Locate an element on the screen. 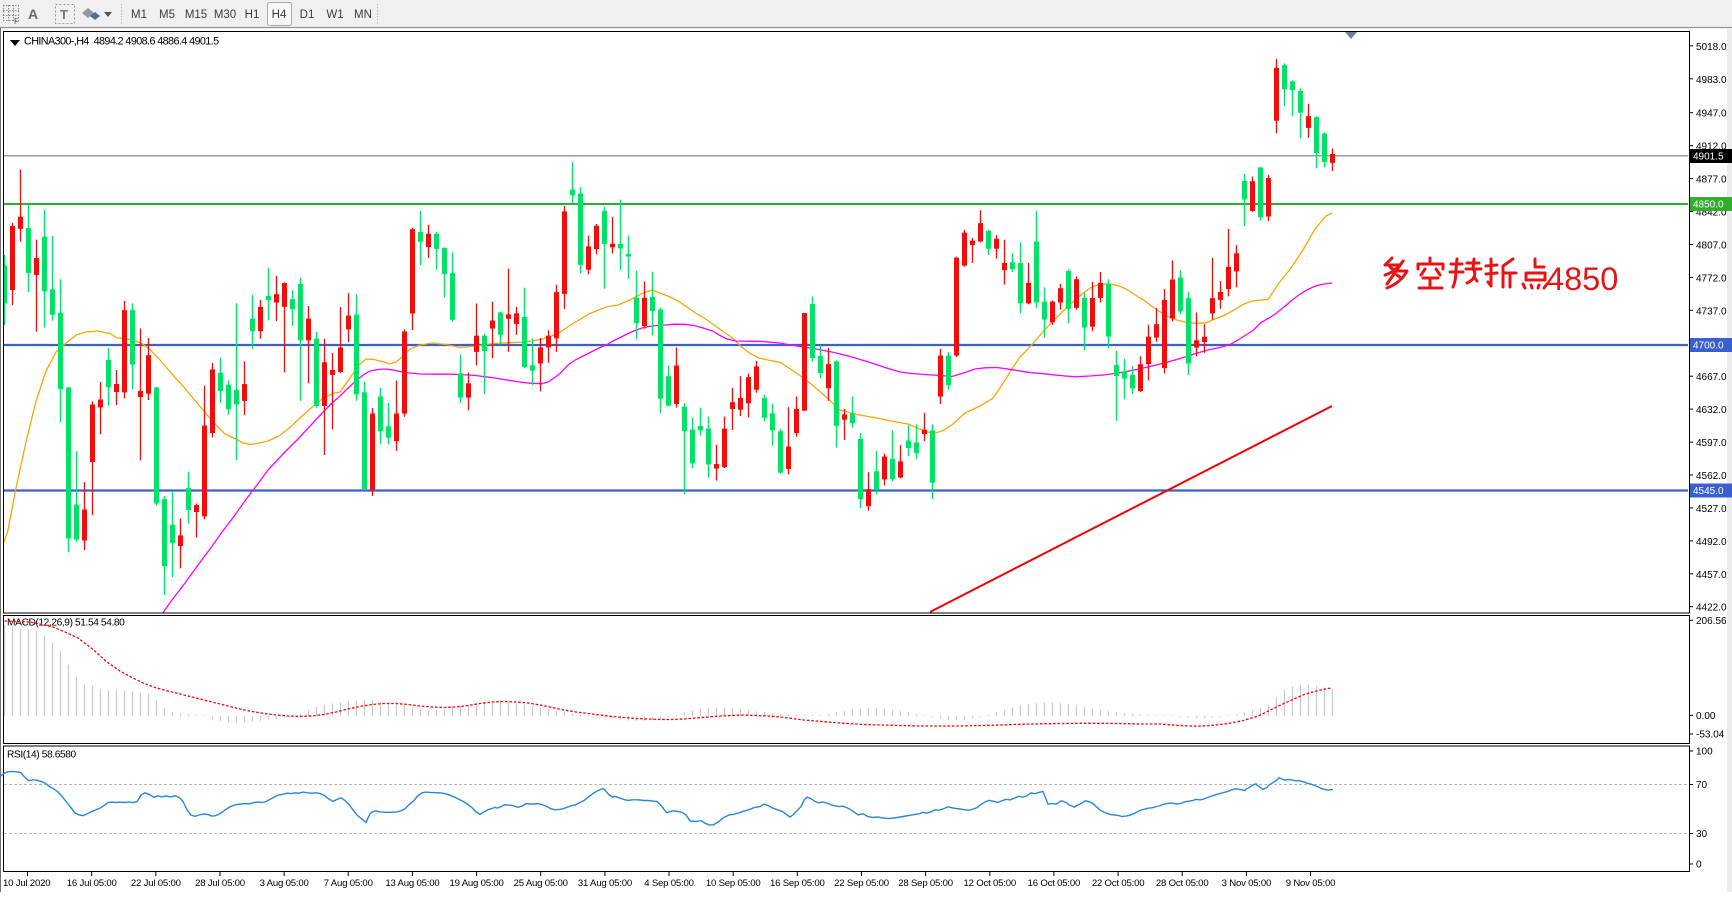 The width and height of the screenshot is (1732, 897). svg-text: 0 is located at coordinates (1699, 865).